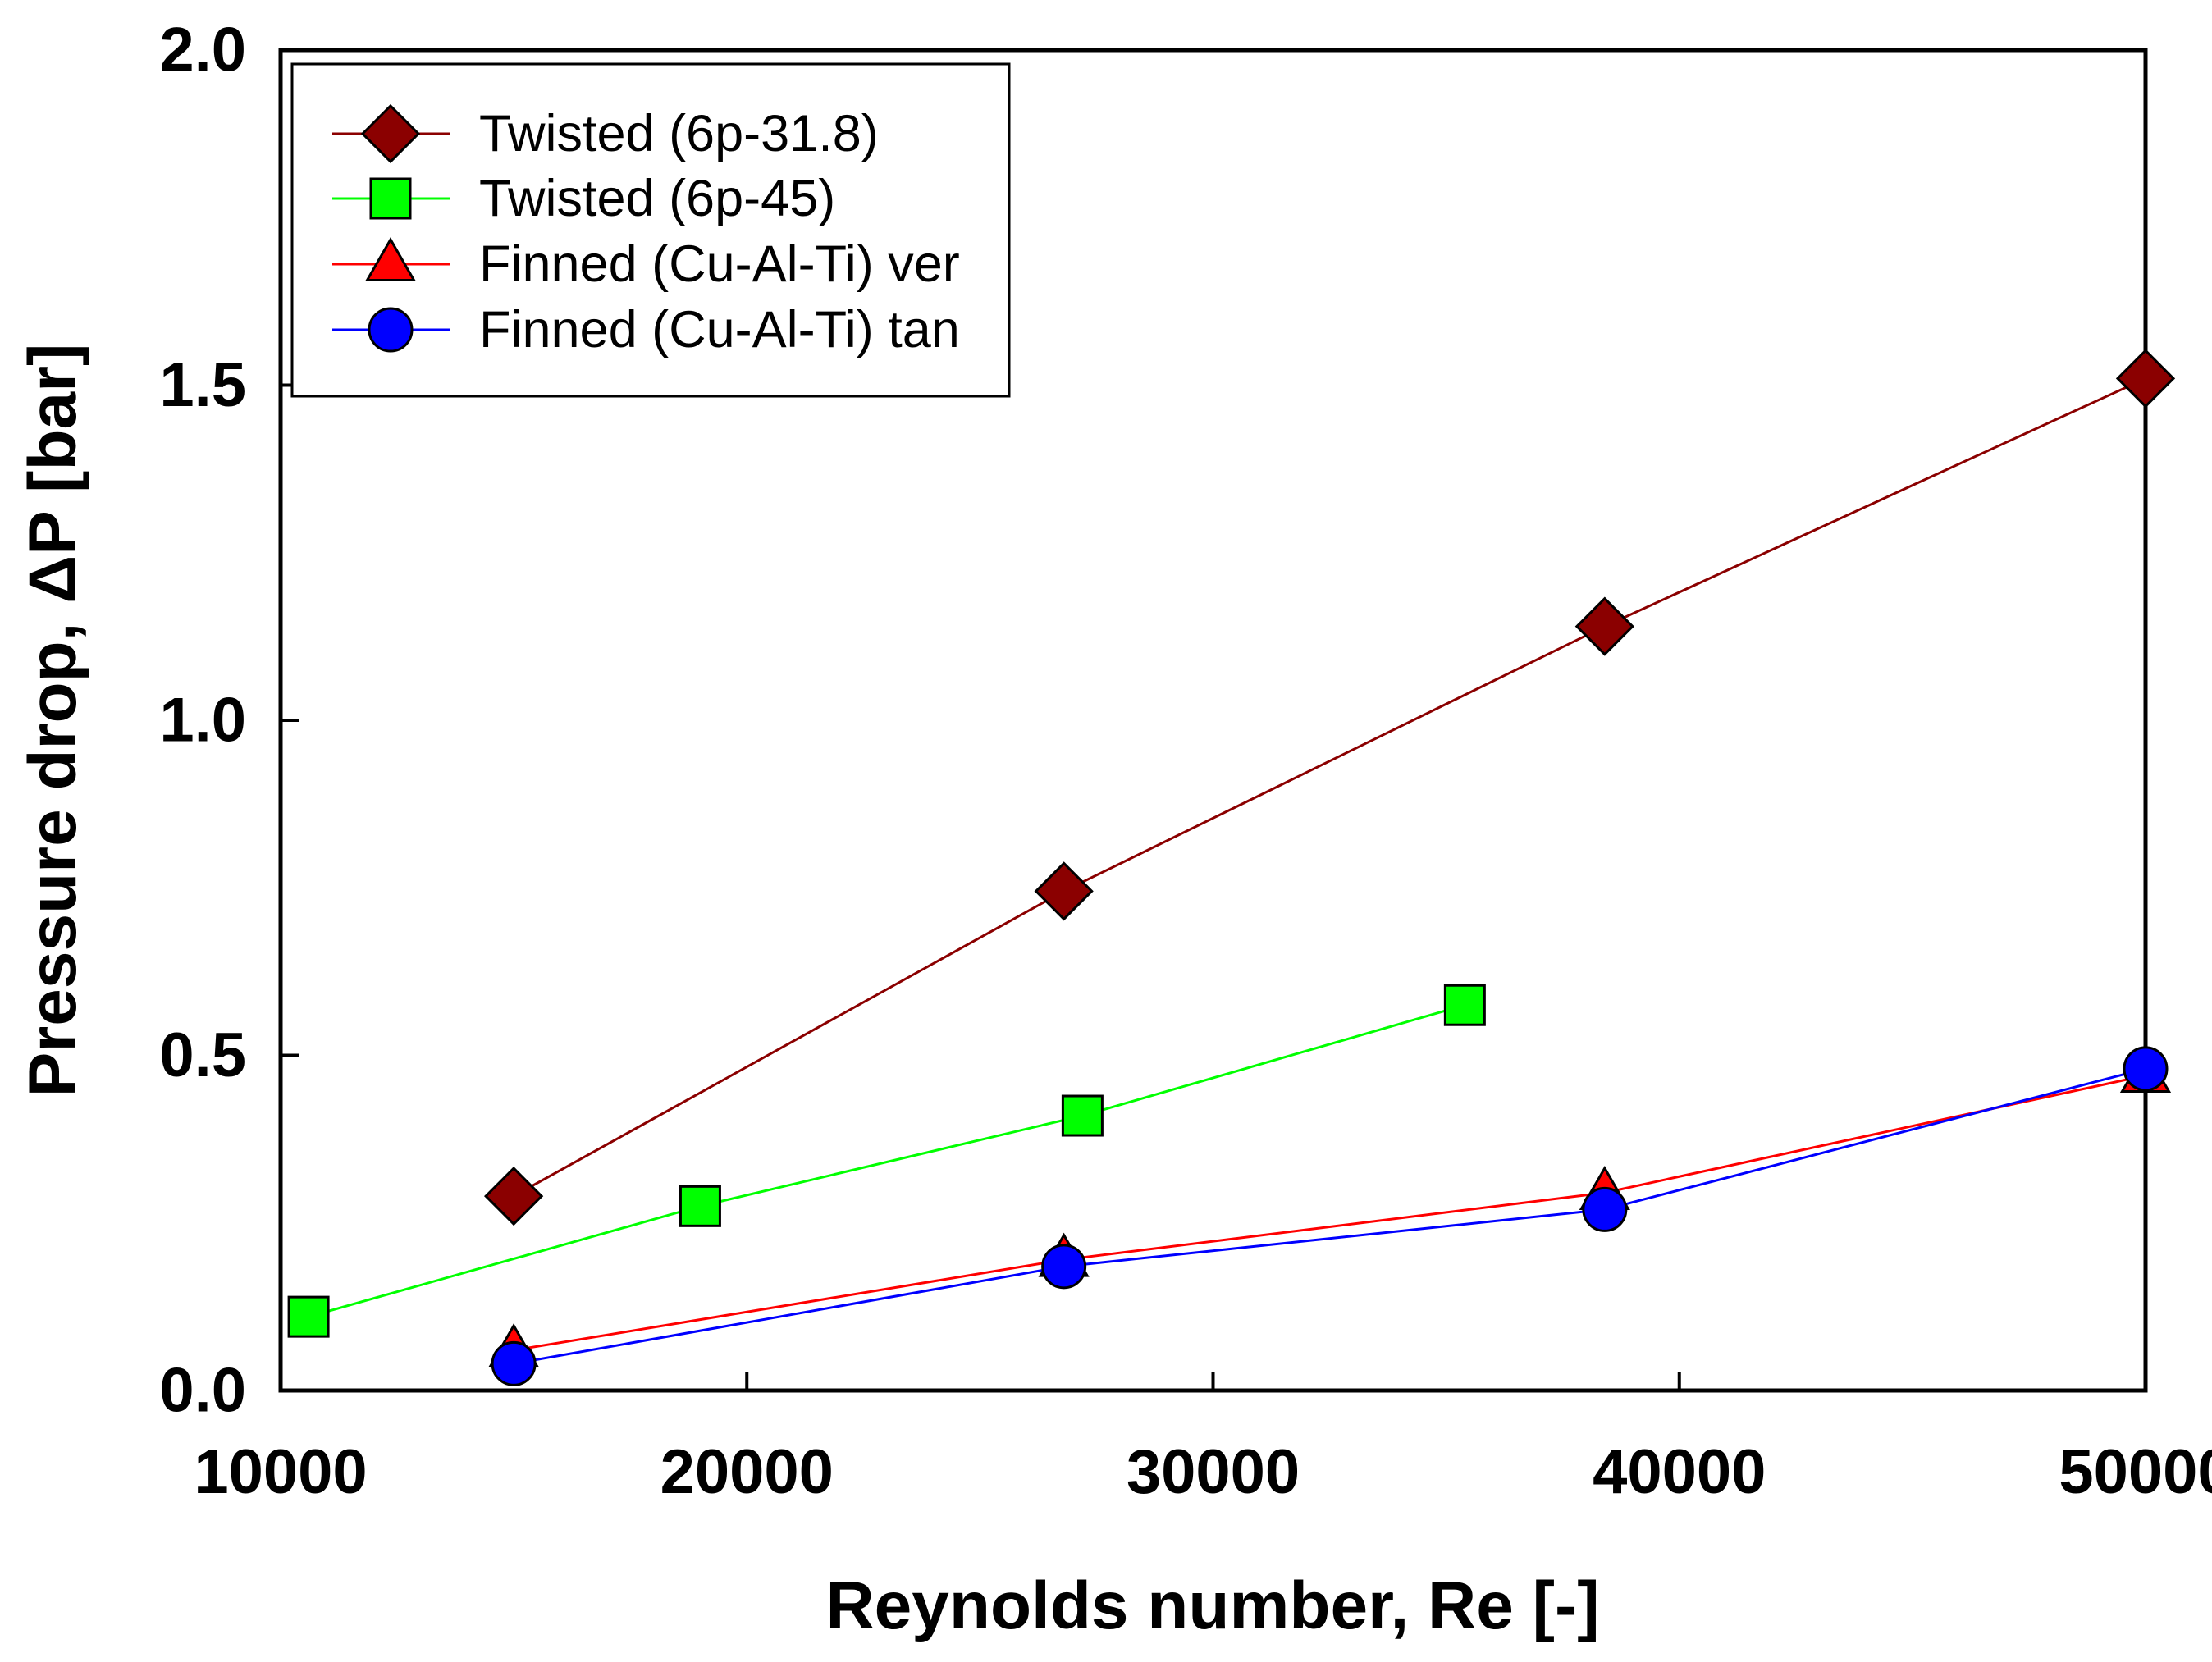 This screenshot has height=1662, width=2212. Describe the element at coordinates (280, 1472) in the screenshot. I see `x-tick-label: 10000` at that location.